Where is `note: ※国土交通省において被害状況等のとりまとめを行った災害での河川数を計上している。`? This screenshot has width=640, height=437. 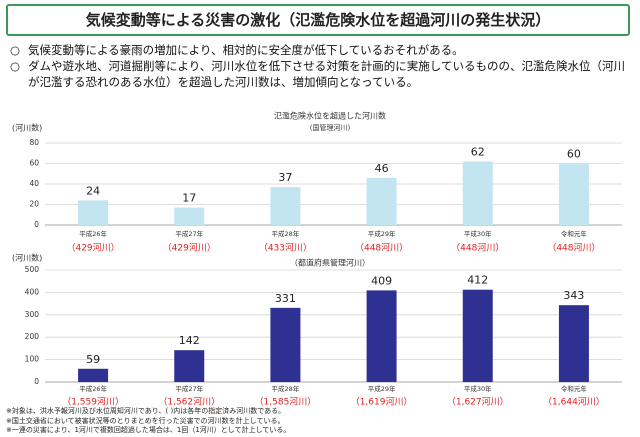 note: ※国土交通省において被害状況等のとりまとめを行った災害での河川数を計上している。 is located at coordinates (145, 420).